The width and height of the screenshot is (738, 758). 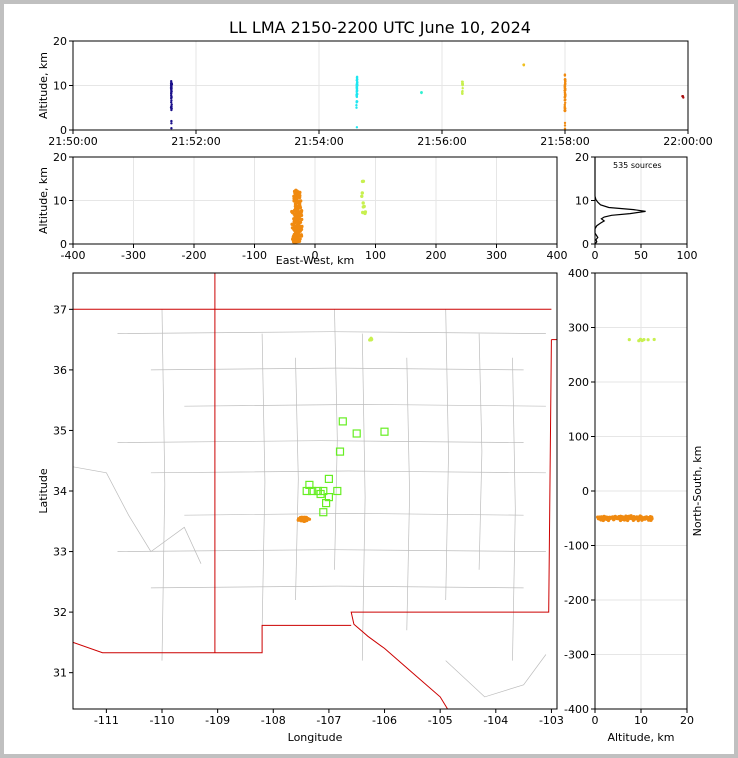 What do you see at coordinates (578, 273) in the screenshot?
I see `y-tick-label: 400` at bounding box center [578, 273].